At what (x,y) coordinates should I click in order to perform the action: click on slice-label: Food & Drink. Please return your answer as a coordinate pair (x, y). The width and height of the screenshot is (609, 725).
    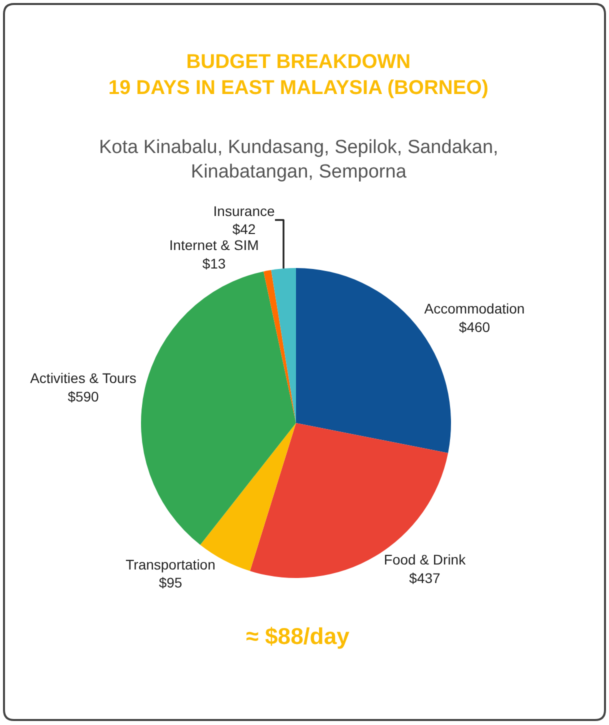
    Looking at the image, I should click on (425, 560).